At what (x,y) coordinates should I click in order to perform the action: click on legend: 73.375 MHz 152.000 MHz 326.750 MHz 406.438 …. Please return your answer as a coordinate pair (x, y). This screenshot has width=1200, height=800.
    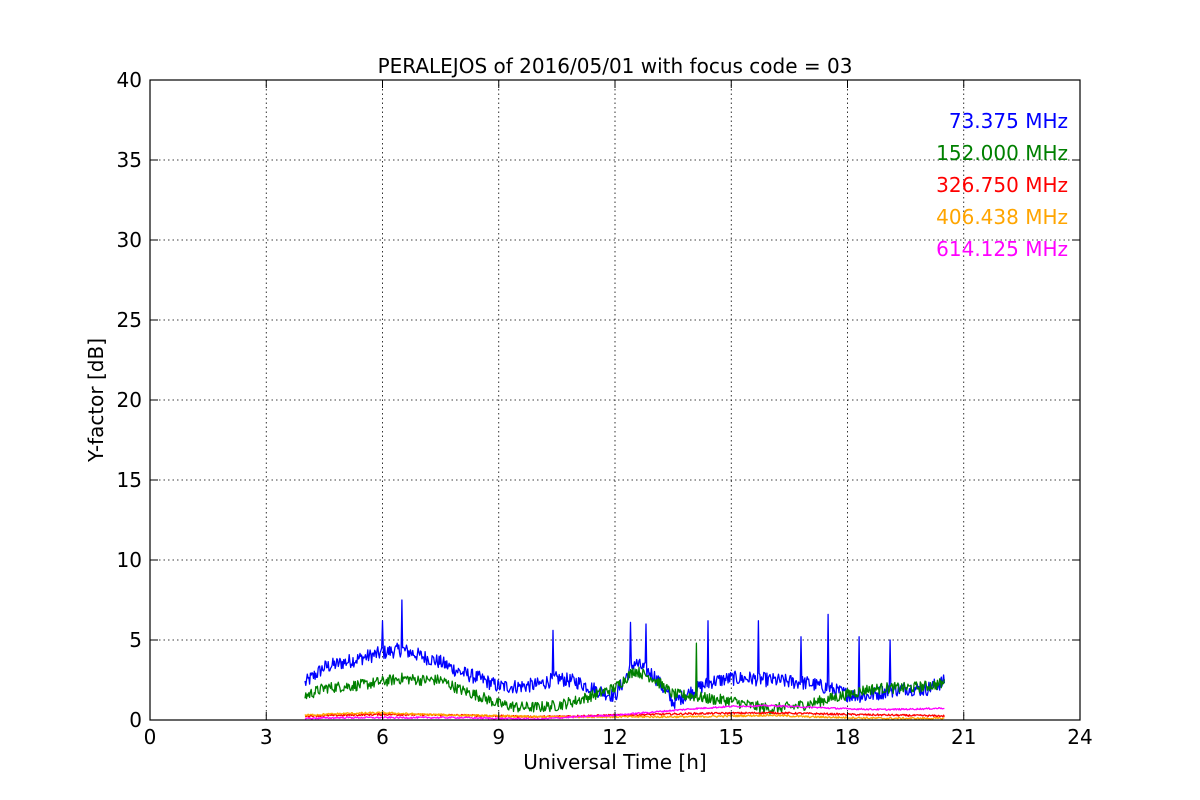
    Looking at the image, I should click on (1002, 185).